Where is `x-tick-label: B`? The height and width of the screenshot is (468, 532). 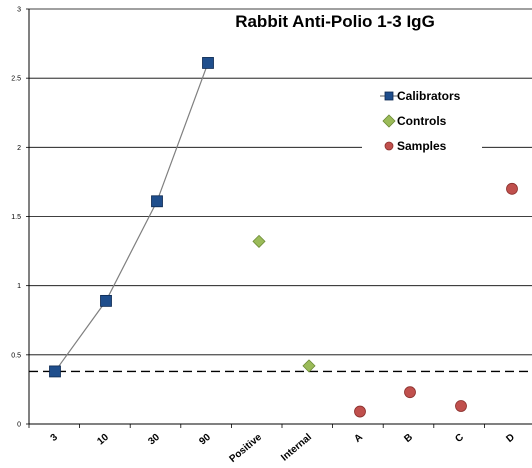 x-tick-label: B is located at coordinates (408, 438).